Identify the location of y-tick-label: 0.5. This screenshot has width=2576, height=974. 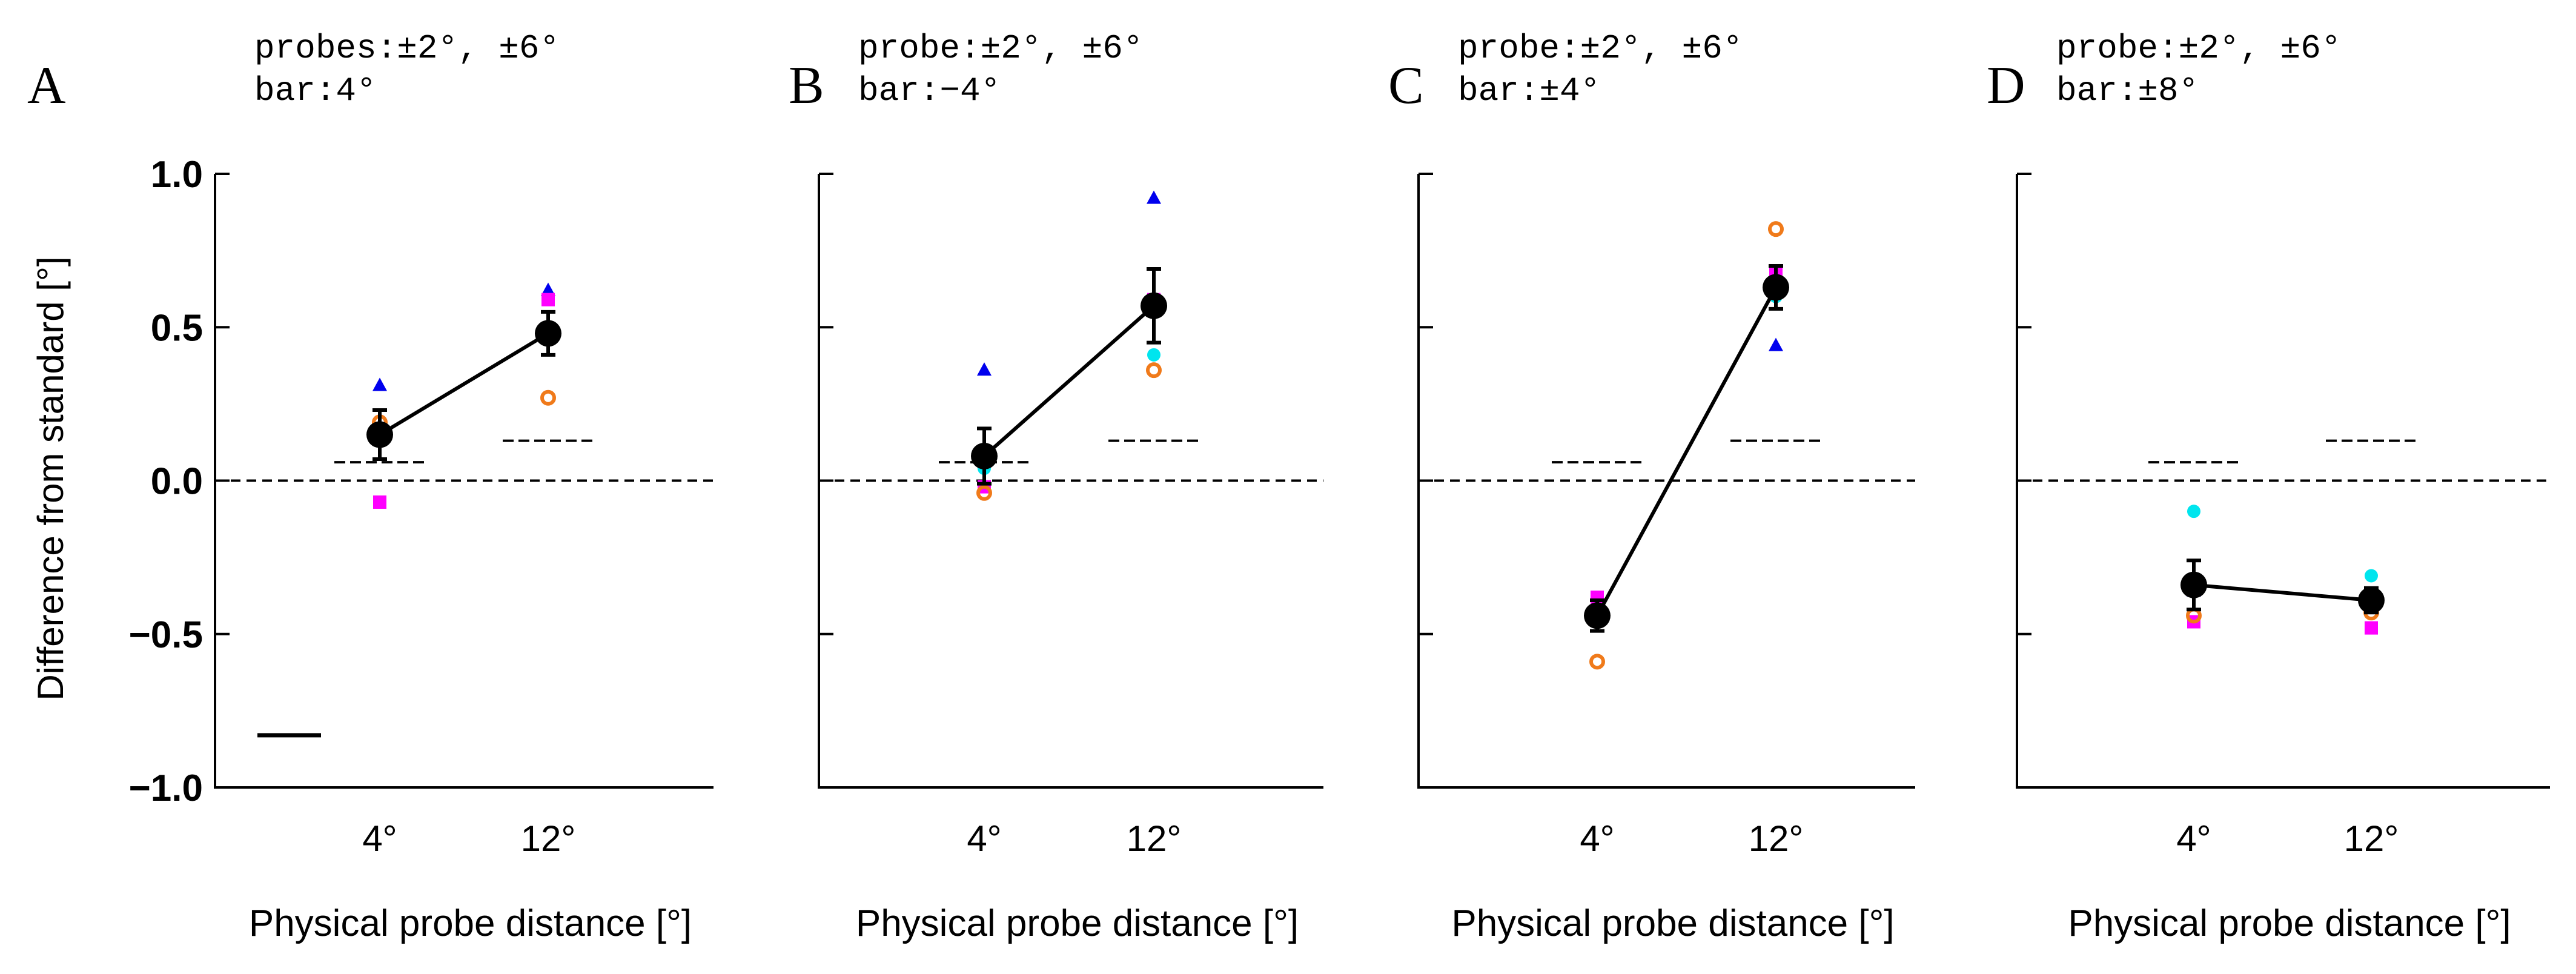
(177, 328).